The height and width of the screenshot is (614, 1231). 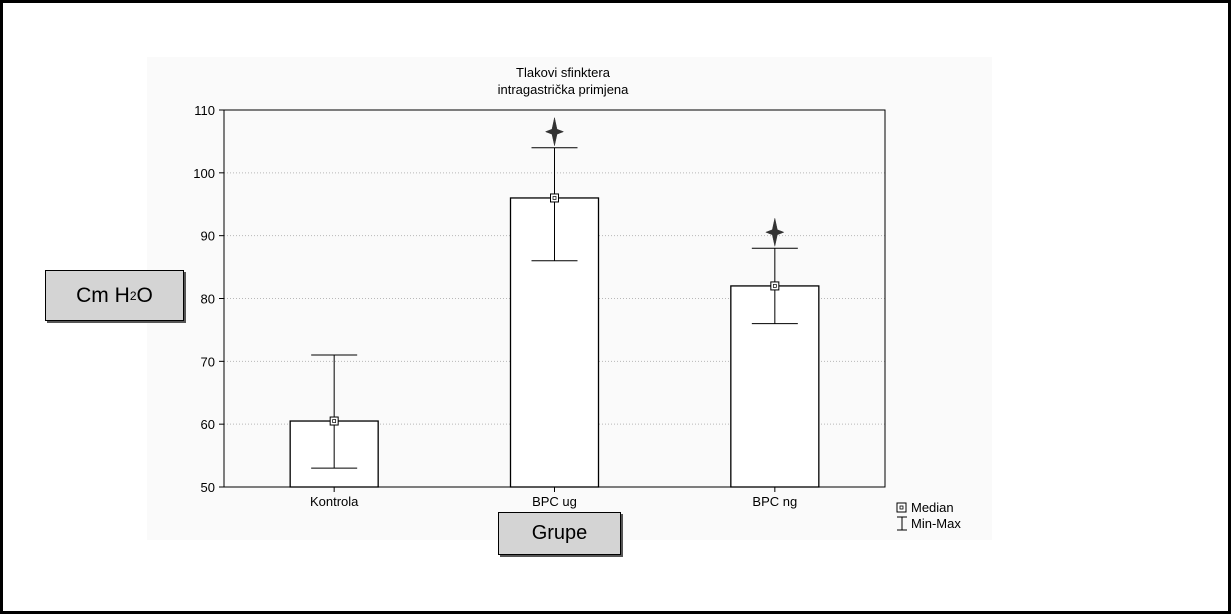 I want to click on y-tick-label-50: 50, so click(x=208, y=487).